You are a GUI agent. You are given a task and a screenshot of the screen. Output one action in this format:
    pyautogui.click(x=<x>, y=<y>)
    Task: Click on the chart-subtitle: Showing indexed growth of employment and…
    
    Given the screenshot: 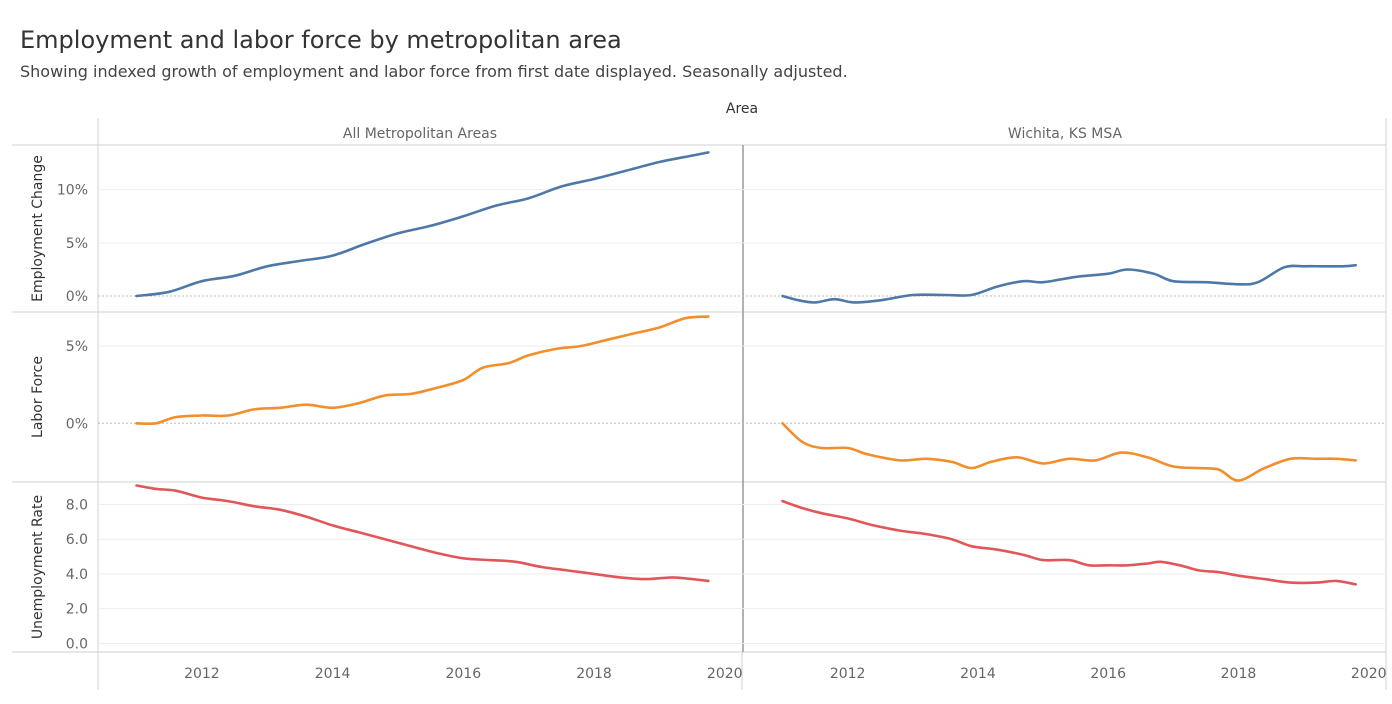 What is the action you would take?
    pyautogui.click(x=434, y=71)
    